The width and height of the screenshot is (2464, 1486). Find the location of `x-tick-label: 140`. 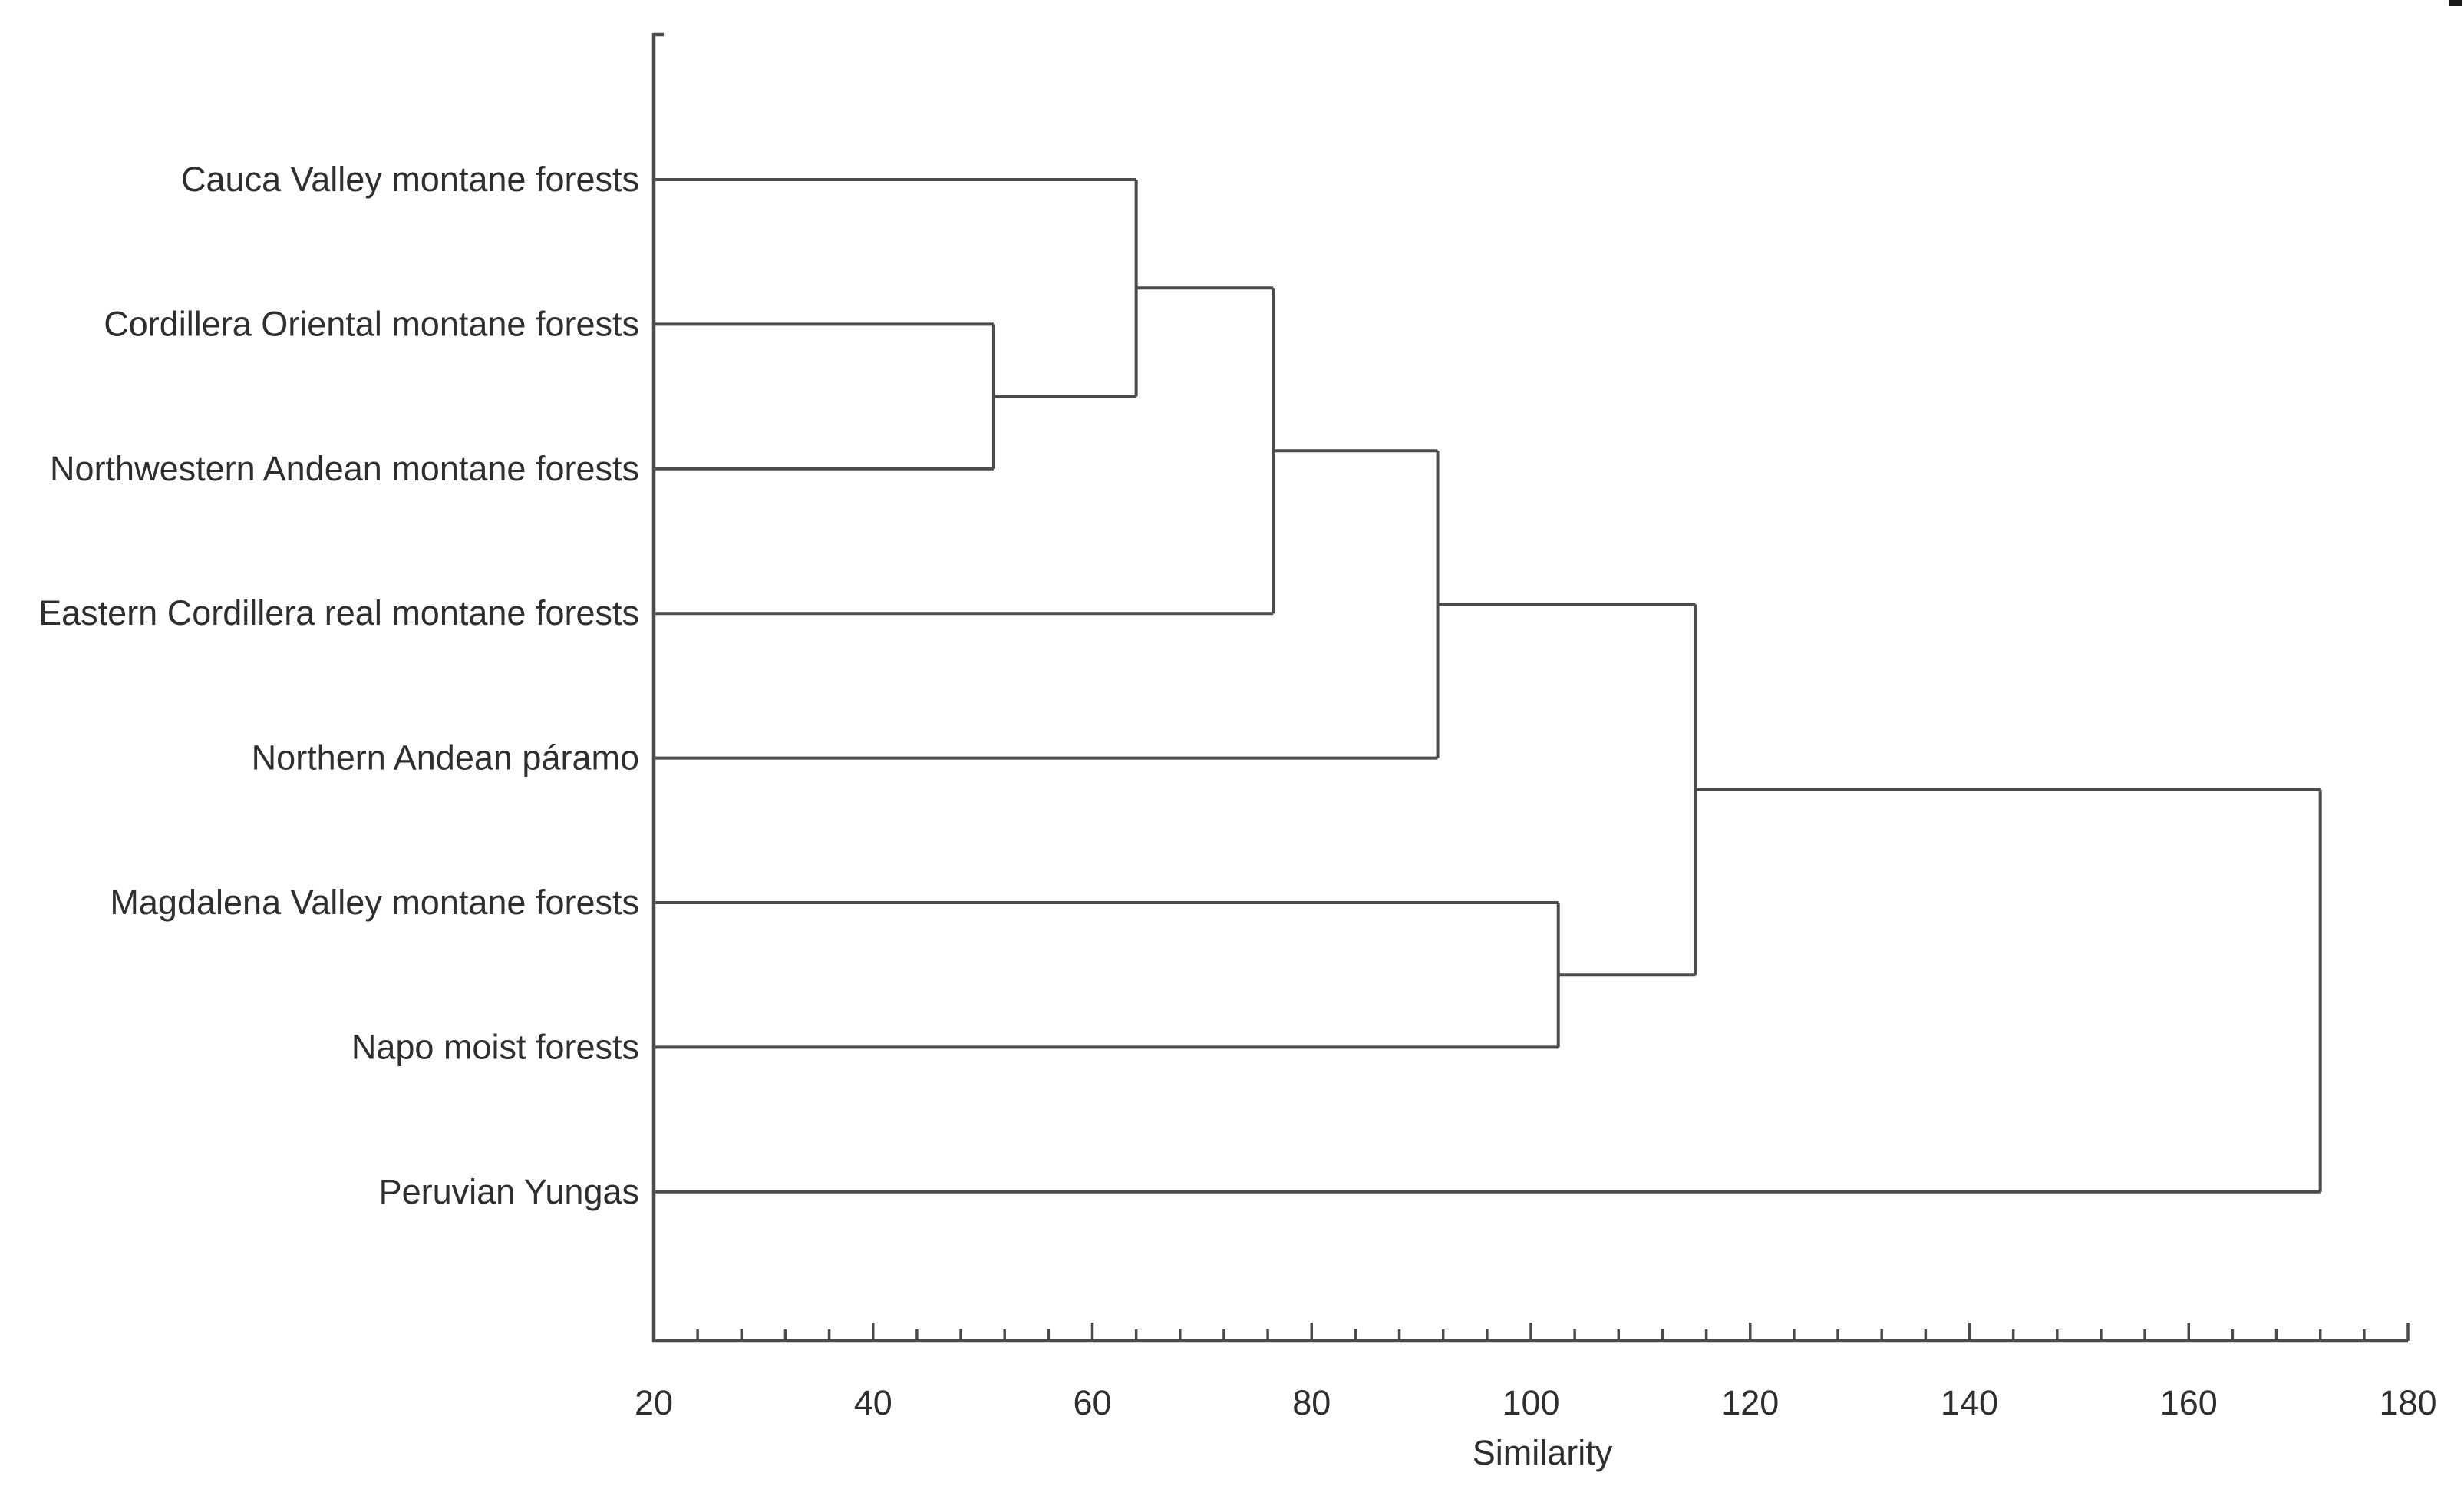

x-tick-label: 140 is located at coordinates (1970, 1403).